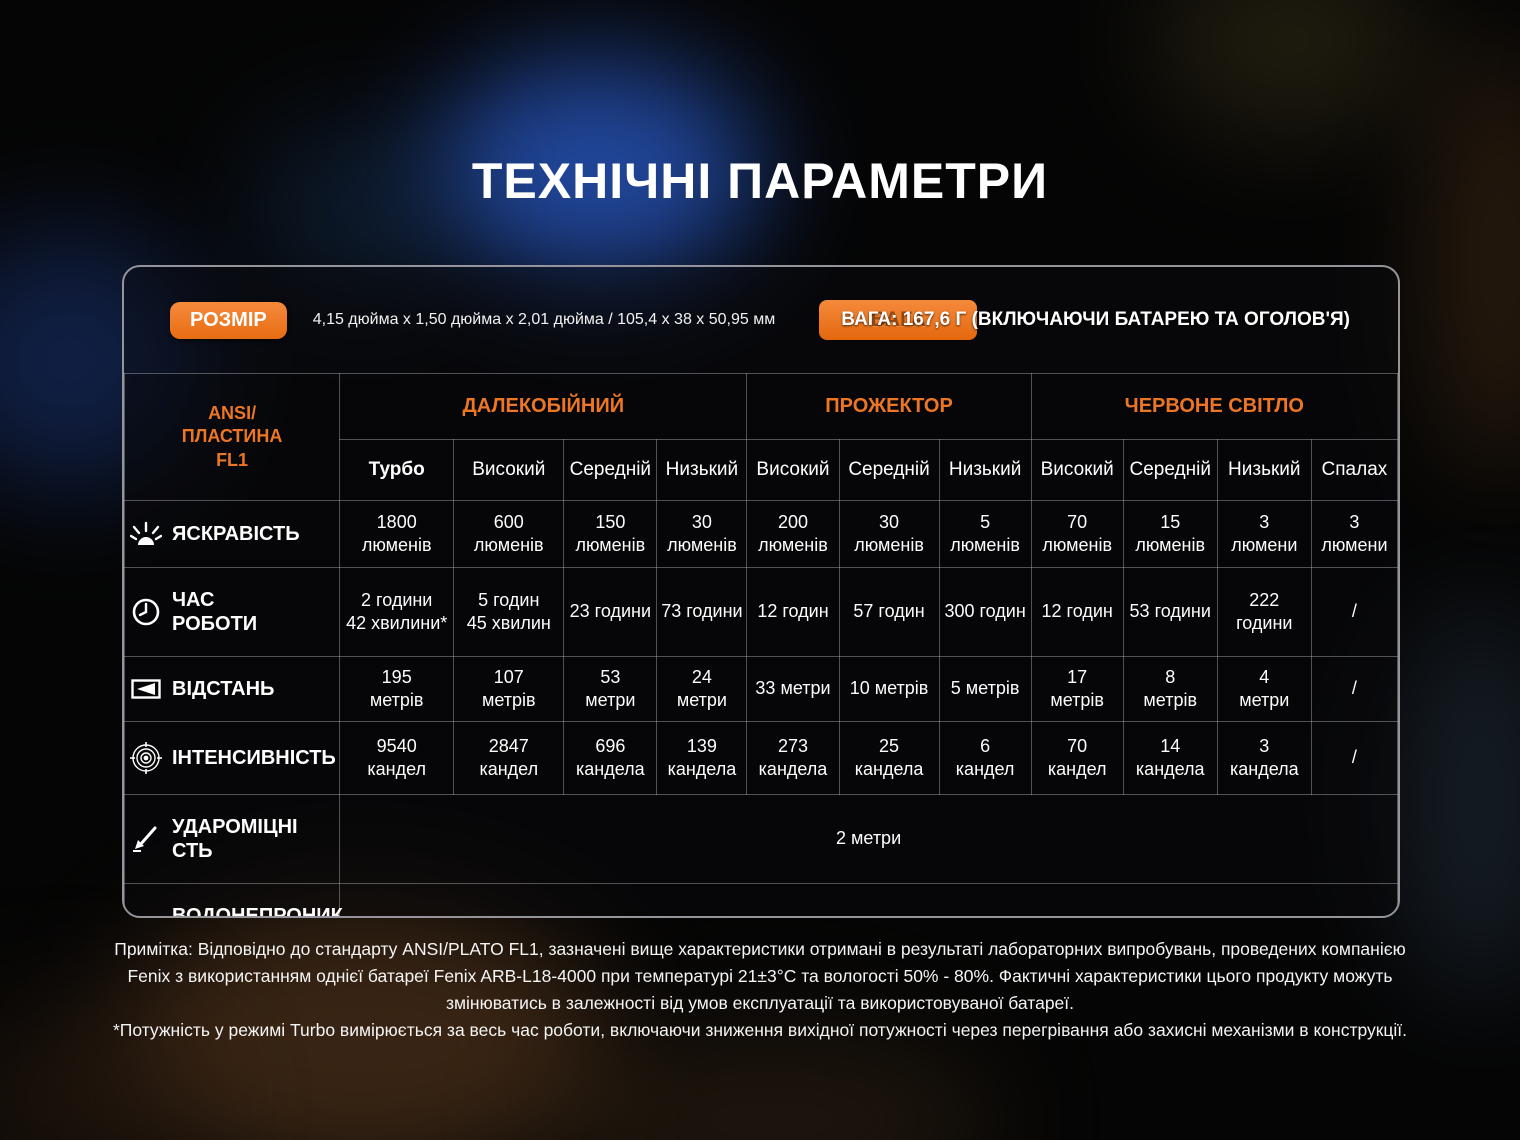 Image resolution: width=1520 pixels, height=1140 pixels. Describe the element at coordinates (985, 612) in the screenshot. I see `spec-cell: 300 годин` at that location.